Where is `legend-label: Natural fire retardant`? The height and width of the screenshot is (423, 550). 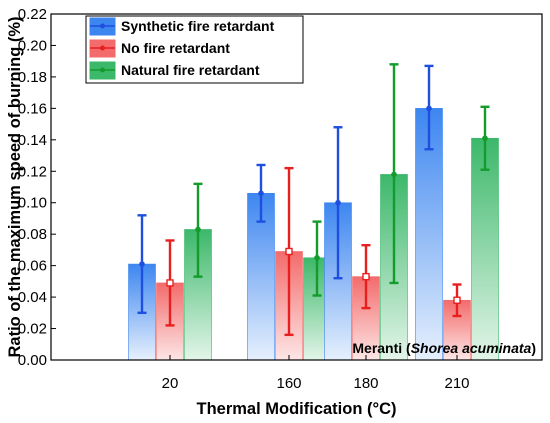 legend-label: Natural fire retardant is located at coordinates (190, 70).